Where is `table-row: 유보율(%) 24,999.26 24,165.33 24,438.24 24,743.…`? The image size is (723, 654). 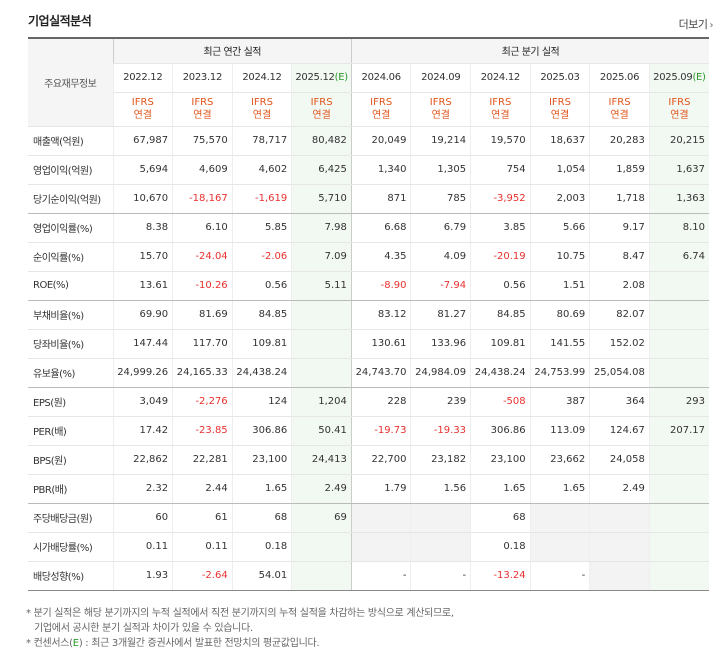
table-row: 유보율(%) 24,999.26 24,165.33 24,438.24 24,743.… is located at coordinates (368, 373).